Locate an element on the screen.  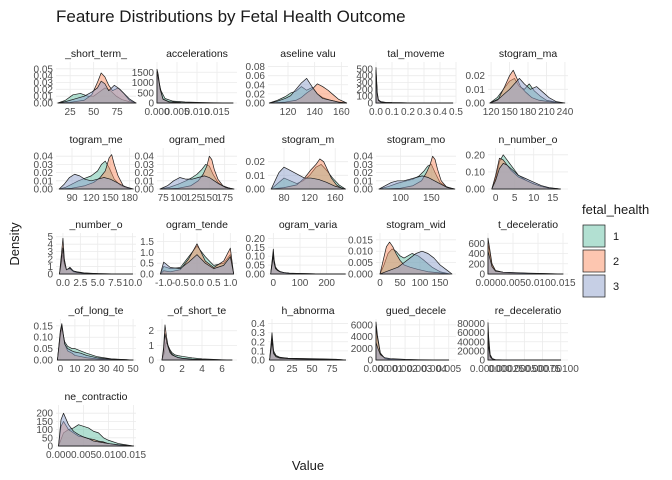
x-tick-label: 0.001 is located at coordinates (390, 369).